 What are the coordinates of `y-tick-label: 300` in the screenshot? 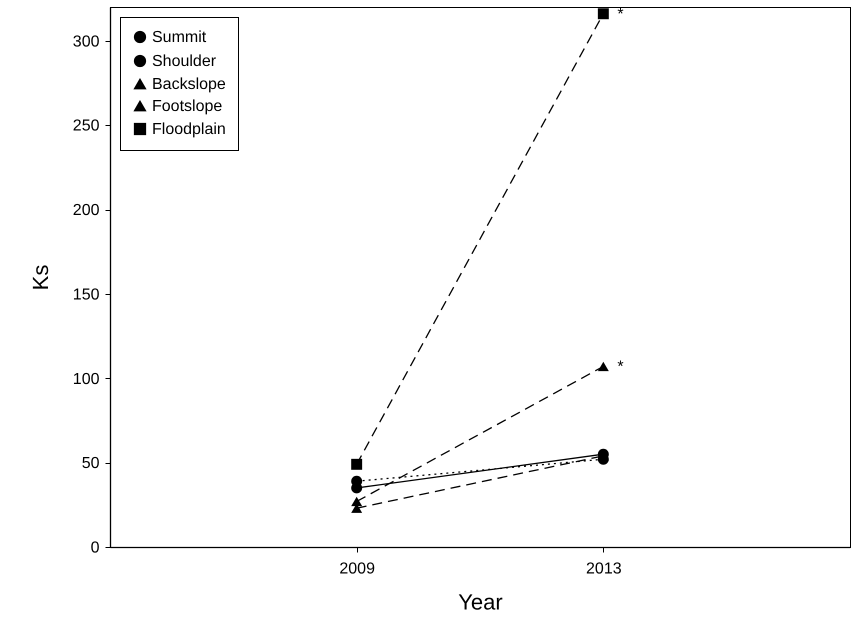 It's located at (86, 41).